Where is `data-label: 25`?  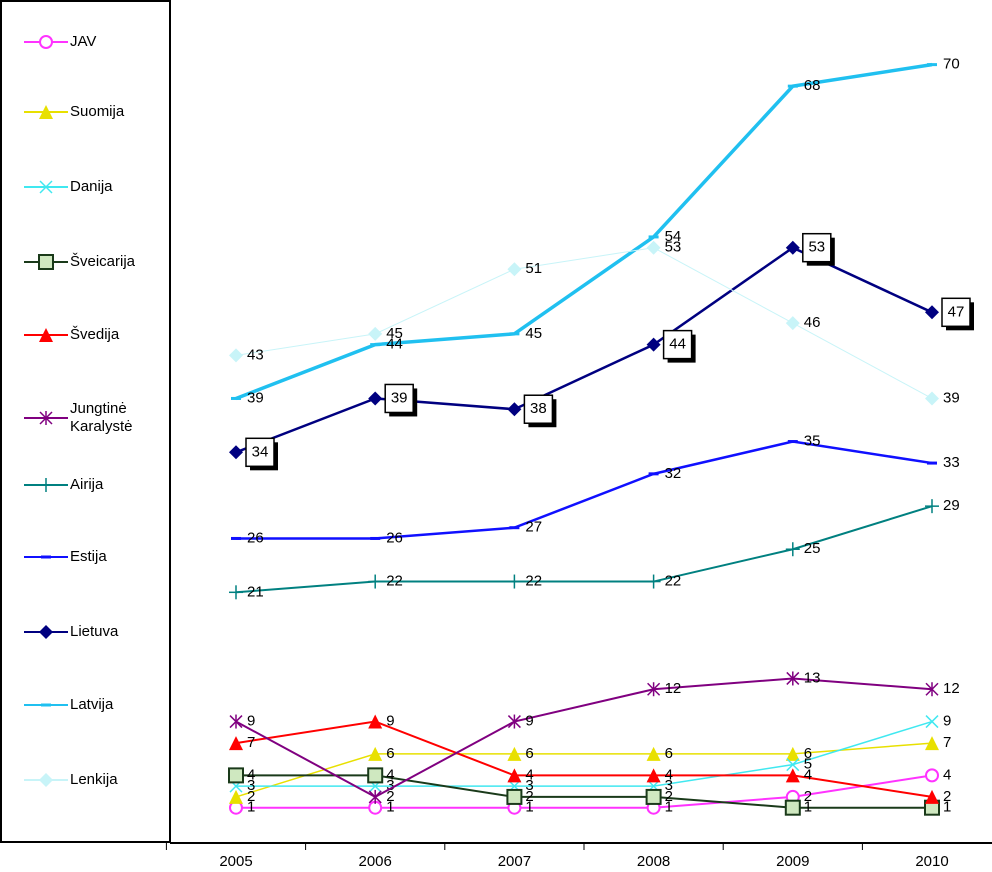
data-label: 25 is located at coordinates (812, 548).